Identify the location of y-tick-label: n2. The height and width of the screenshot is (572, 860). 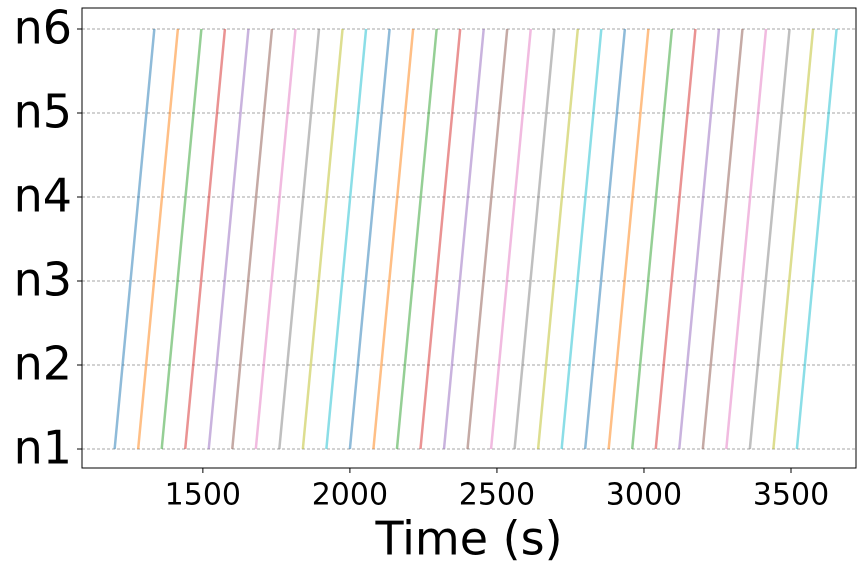
(43, 364).